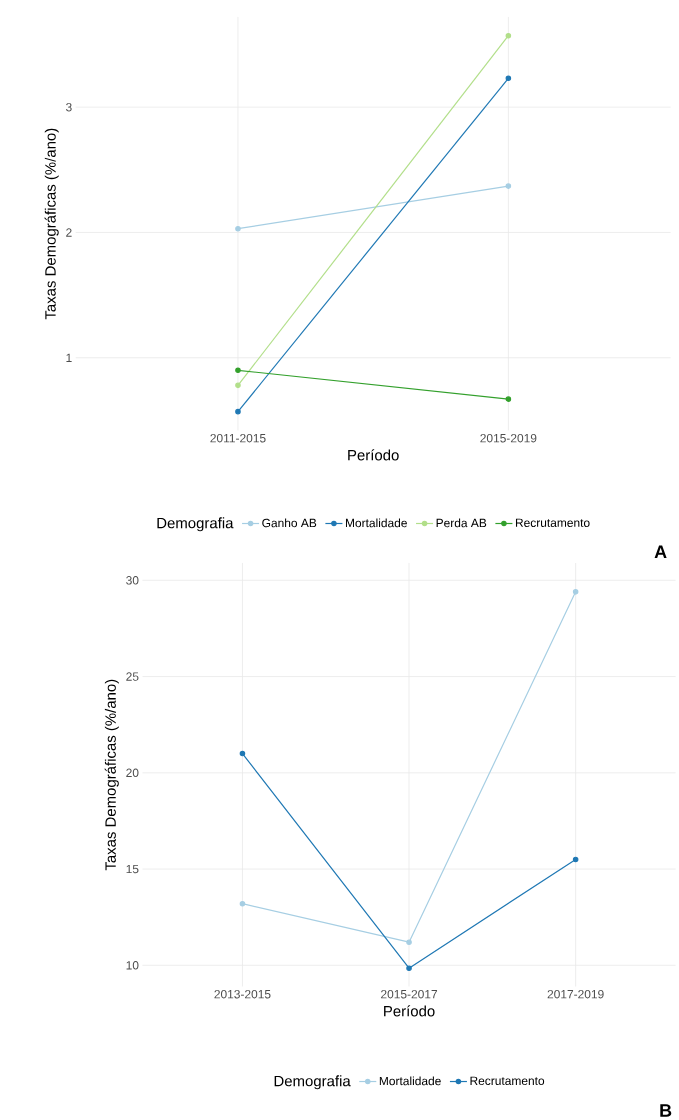  I want to click on y-tick-label: 25, so click(132, 676).